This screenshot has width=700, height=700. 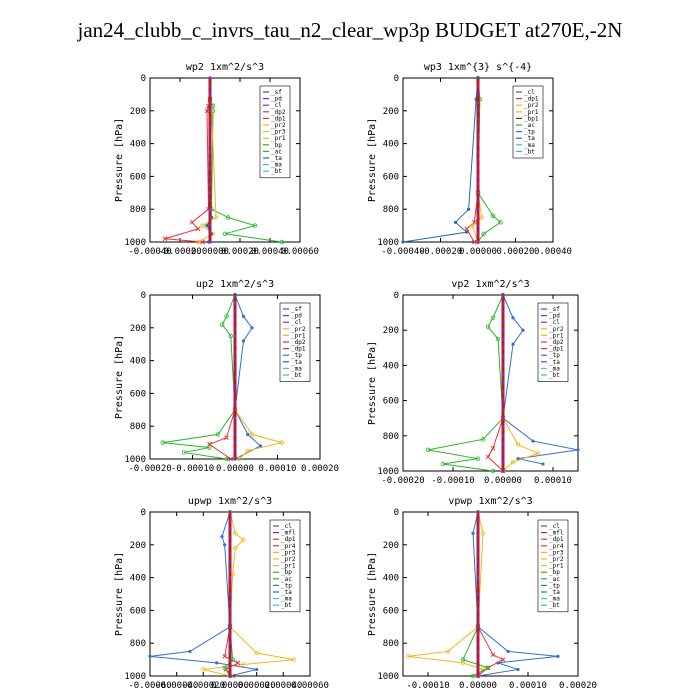 What do you see at coordinates (276, 99) in the screenshot?
I see `legend-entry: _pd` at bounding box center [276, 99].